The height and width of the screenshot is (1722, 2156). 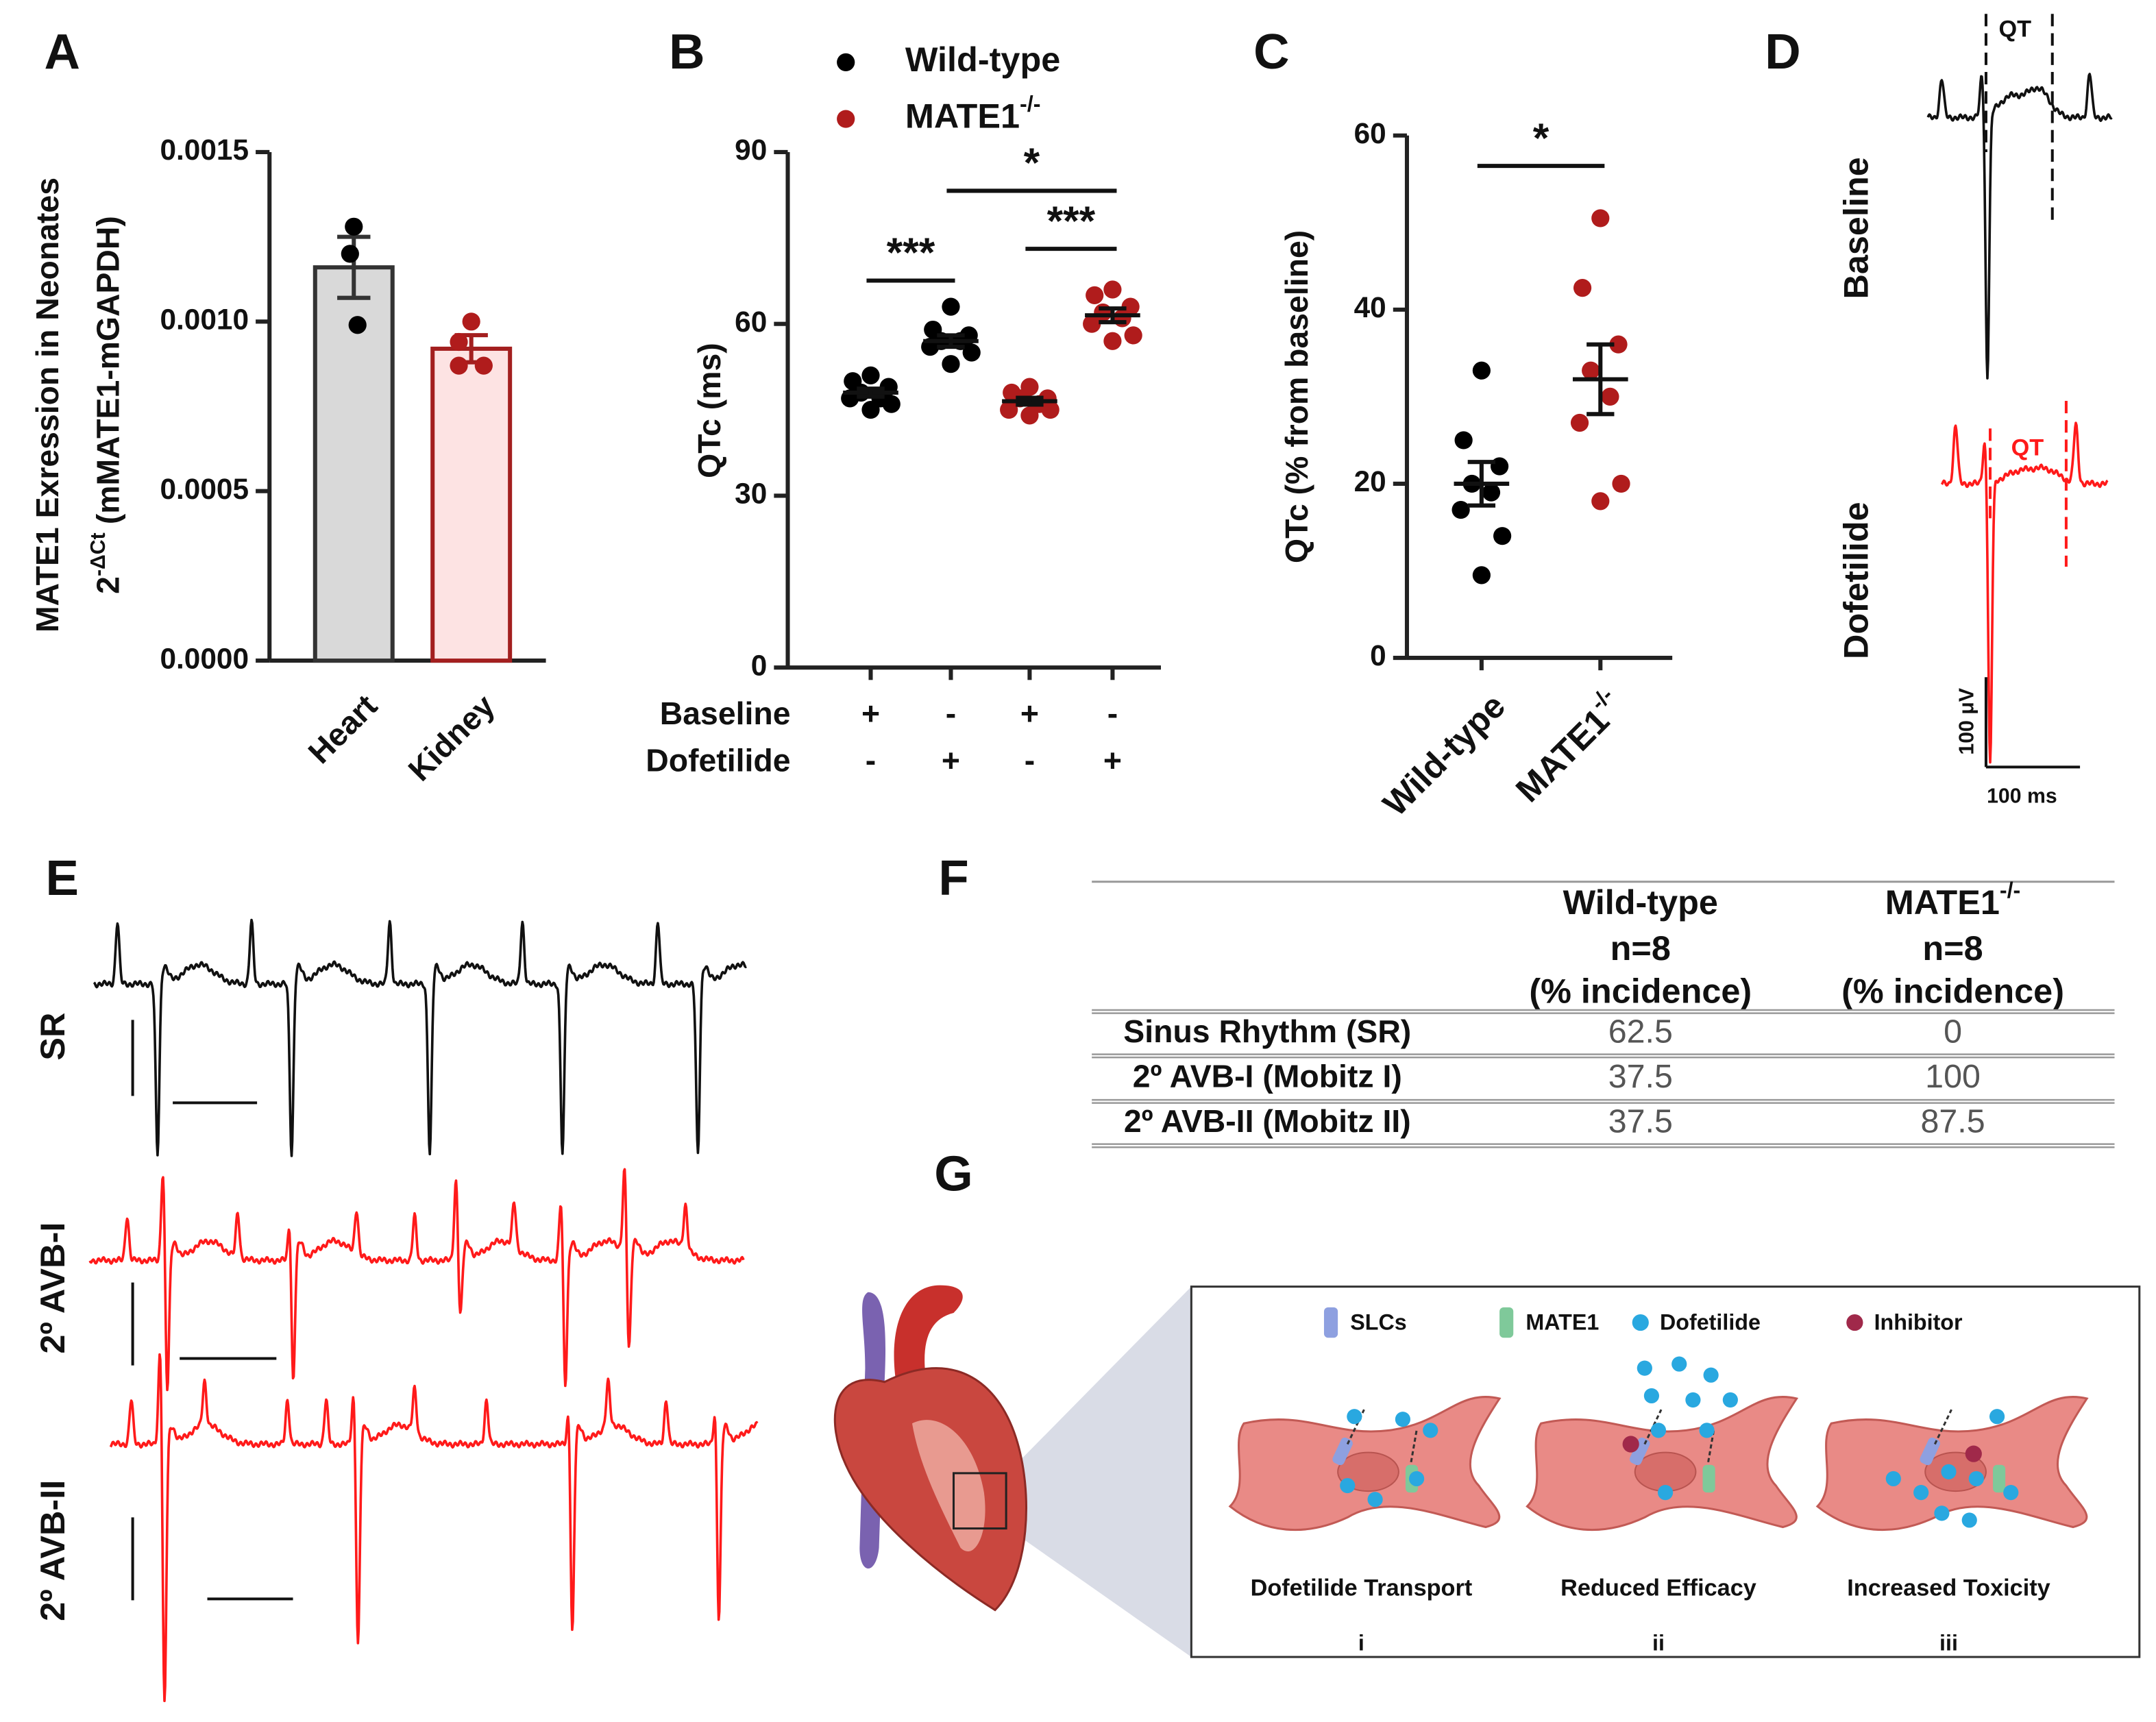 I want to click on legend-name: MATE1, so click(x=962, y=116).